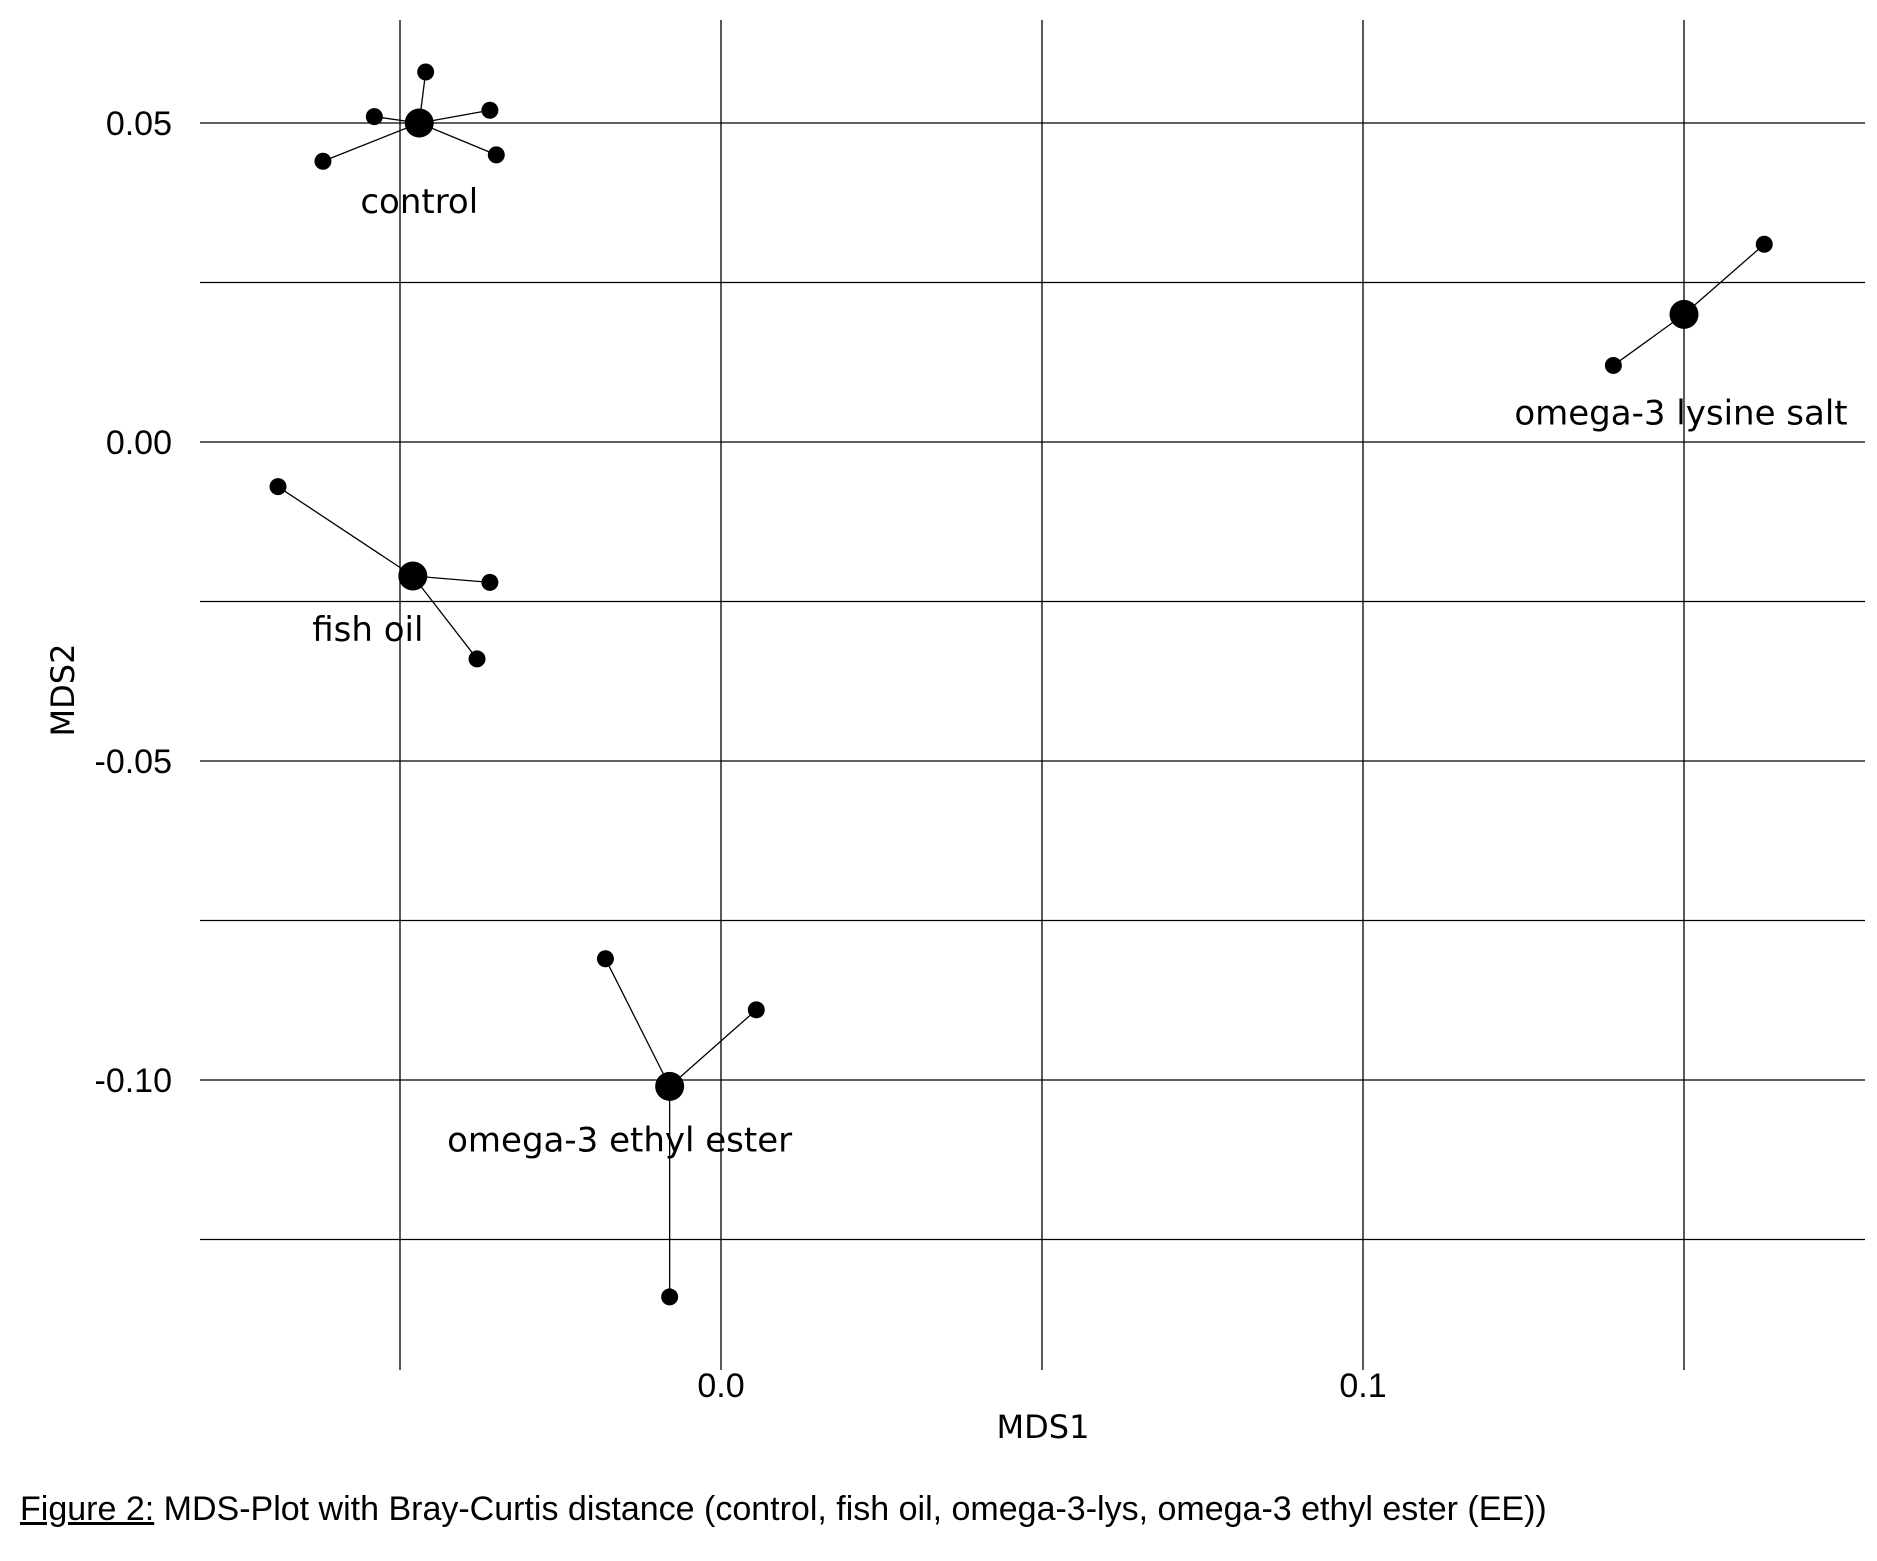 This screenshot has width=1877, height=1561. What do you see at coordinates (134, 1081) in the screenshot?
I see `y-tick-label: -0.10` at bounding box center [134, 1081].